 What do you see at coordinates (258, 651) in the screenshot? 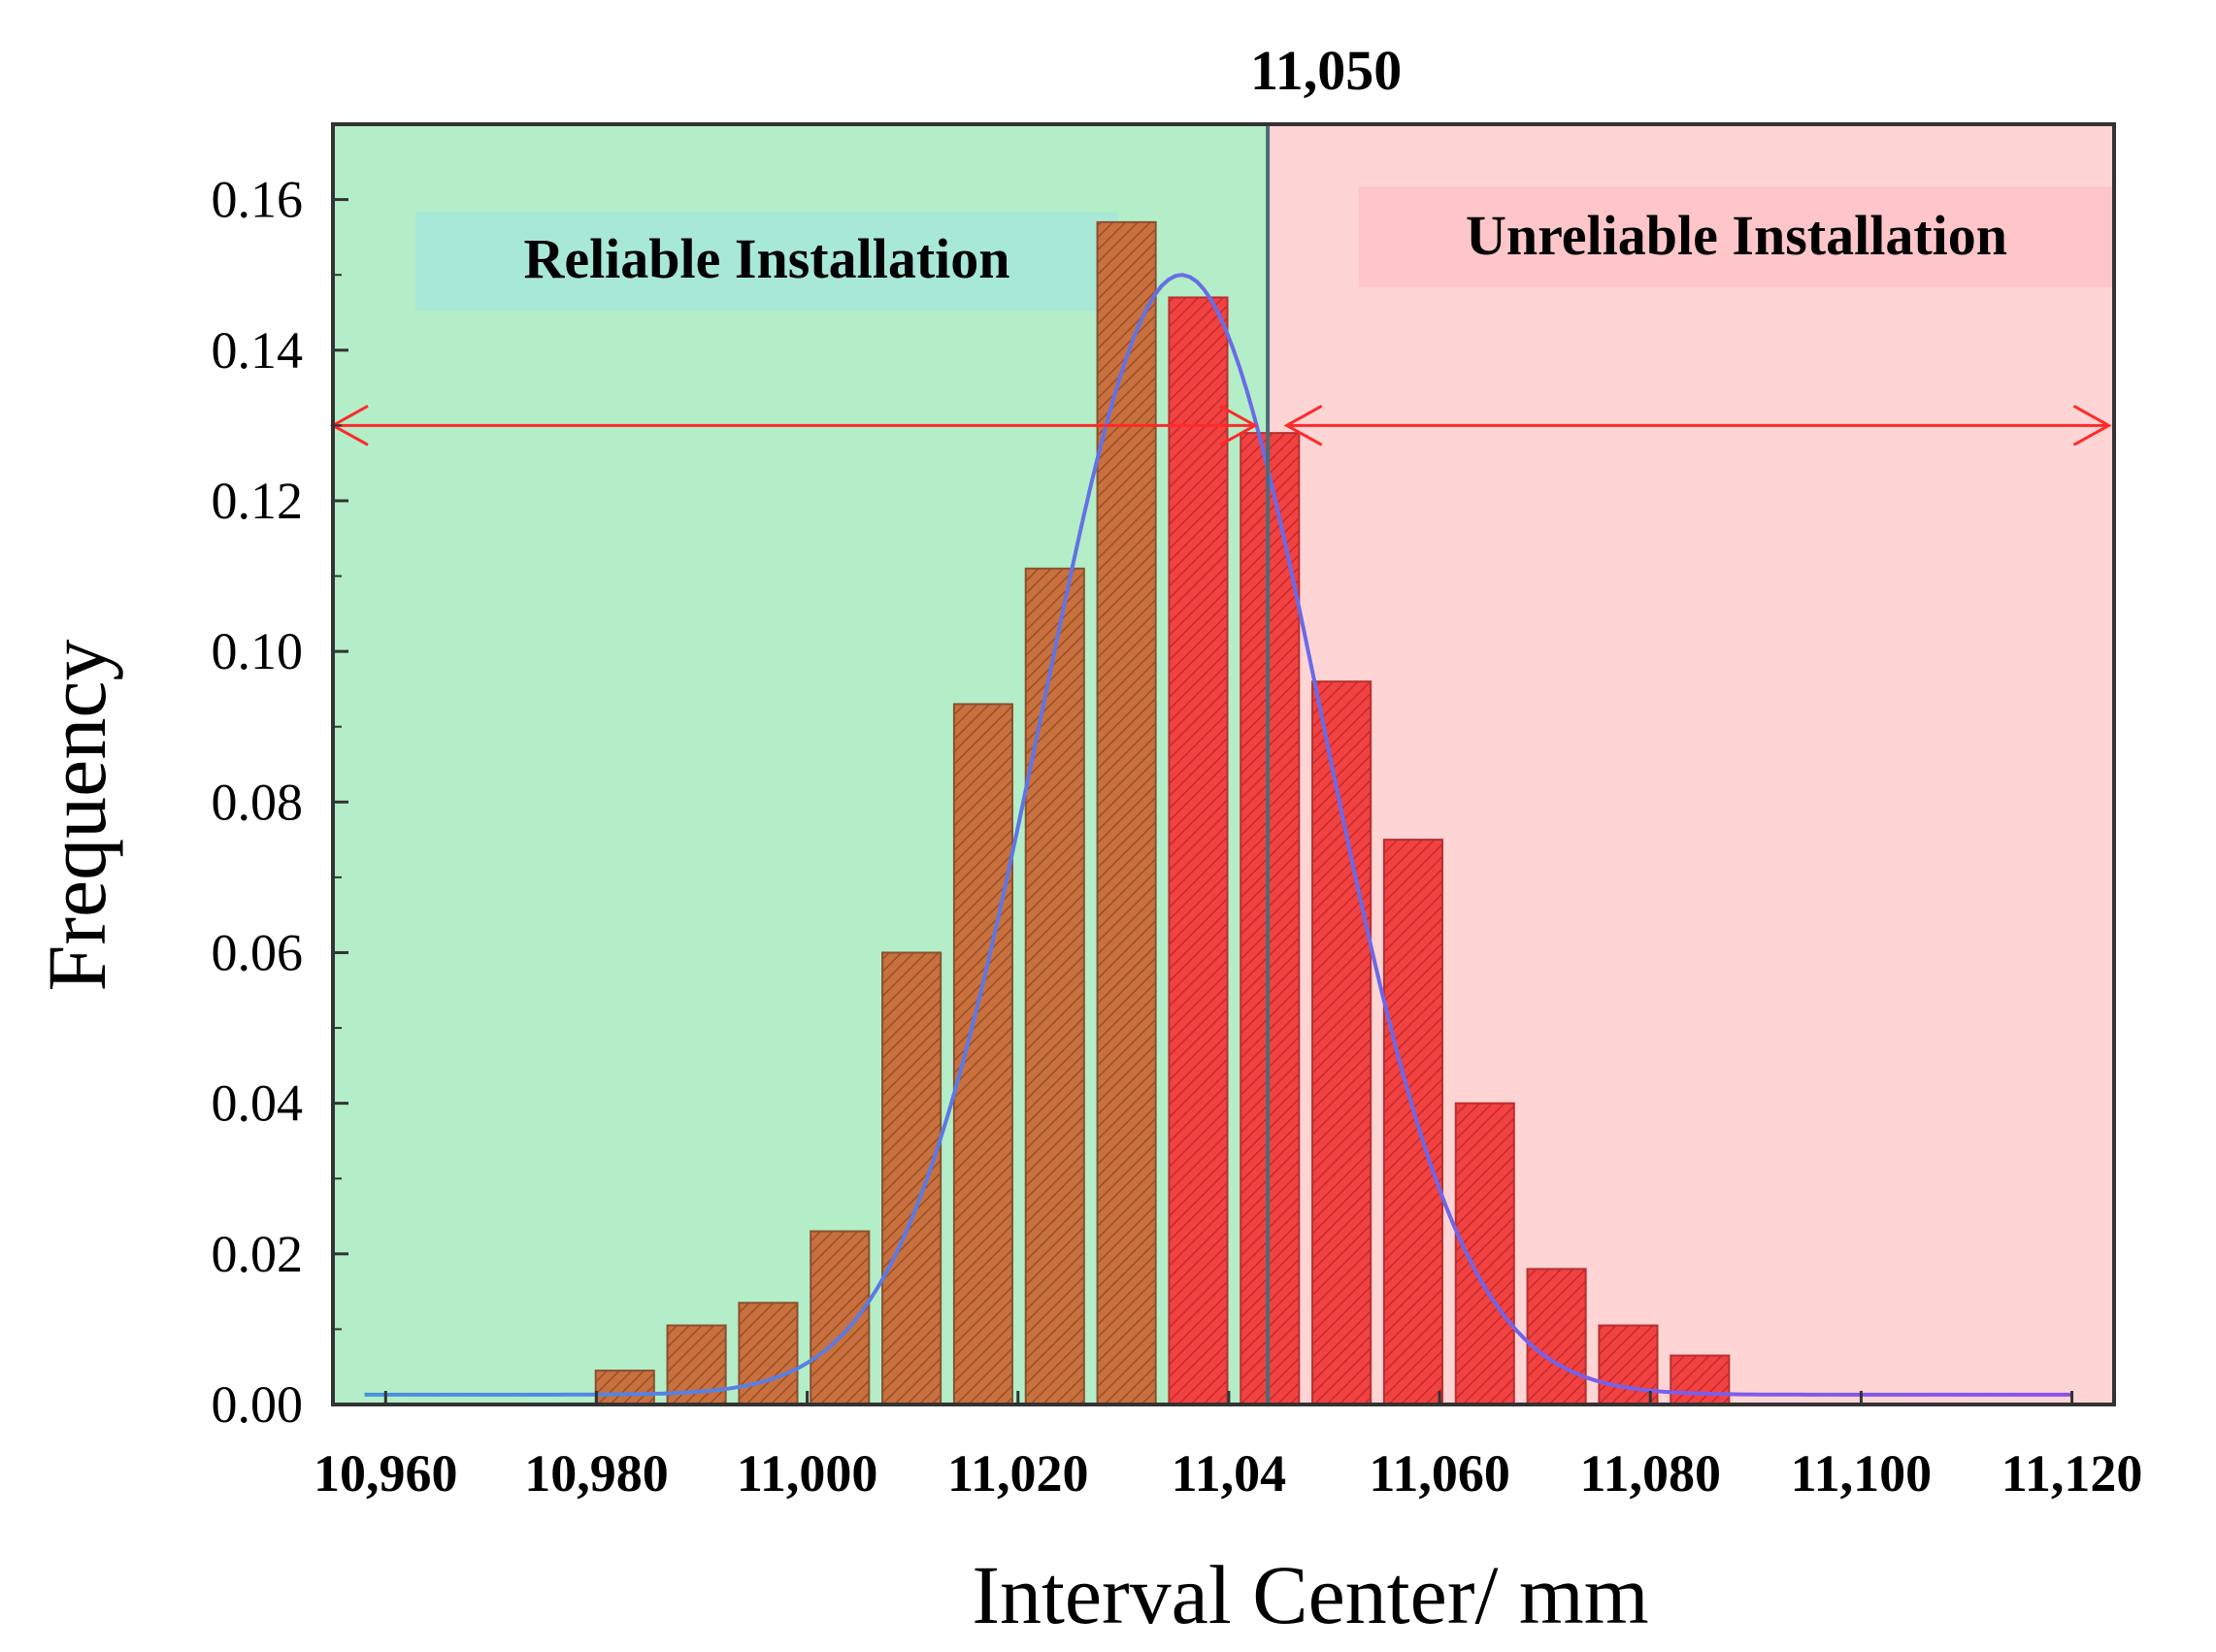
I see `y-tick-label: 0.10` at bounding box center [258, 651].